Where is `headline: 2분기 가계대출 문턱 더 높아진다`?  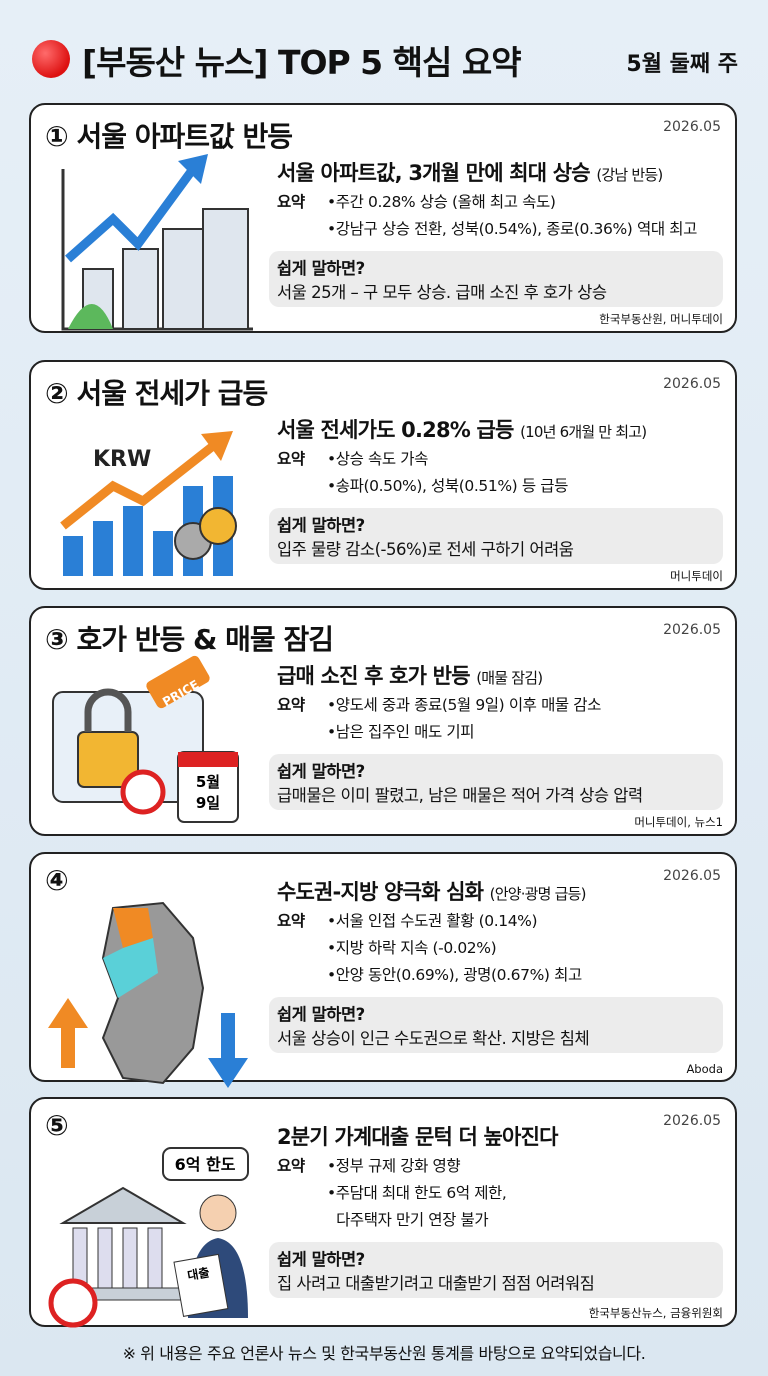 headline: 2분기 가계대출 문턱 더 높아진다 is located at coordinates (500, 1136).